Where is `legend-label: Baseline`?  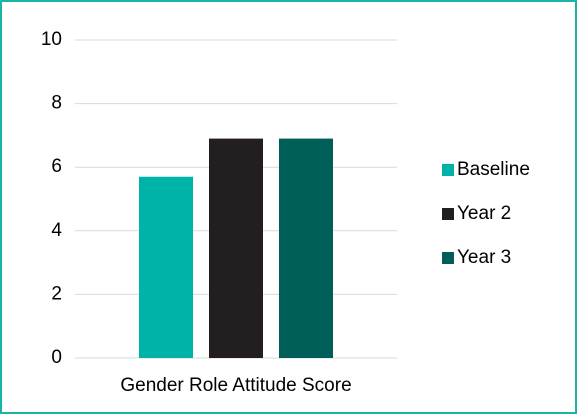 legend-label: Baseline is located at coordinates (493, 169).